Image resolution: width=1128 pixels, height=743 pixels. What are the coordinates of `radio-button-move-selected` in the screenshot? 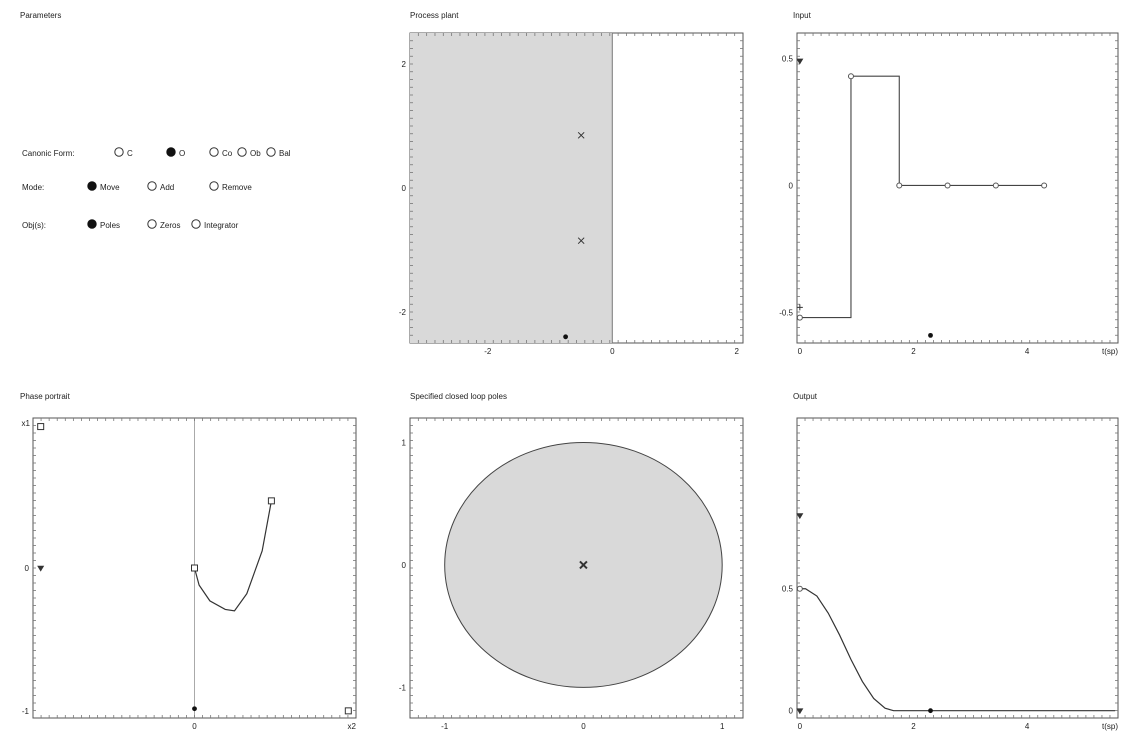 It's located at (92, 186).